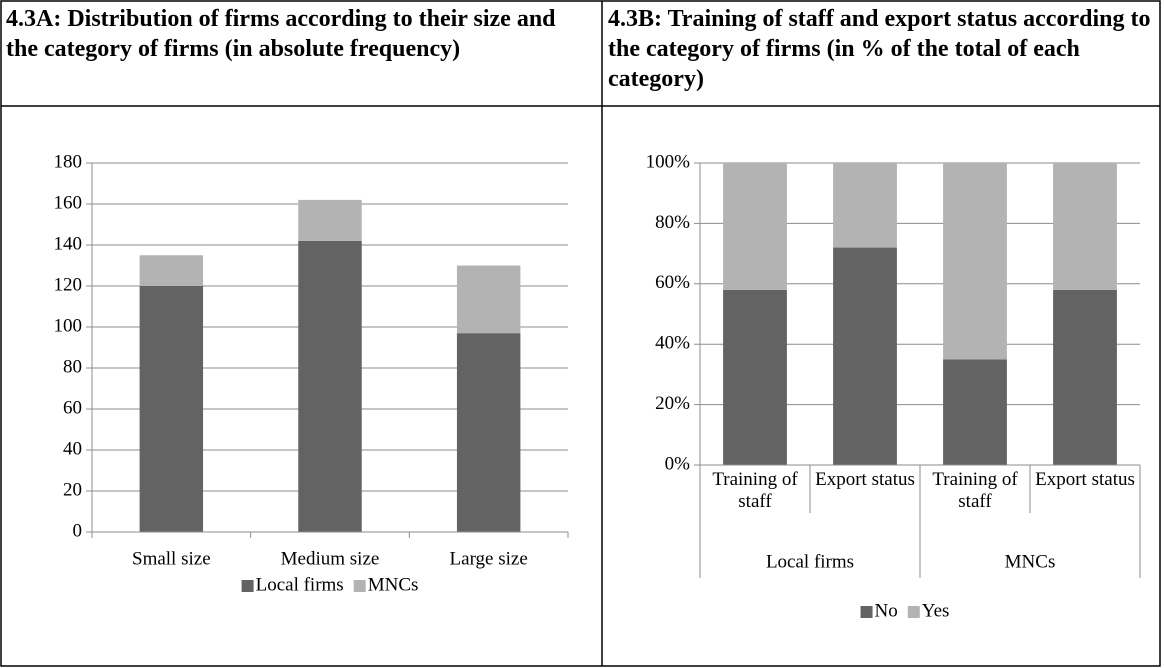 This screenshot has width=1164, height=668. Describe the element at coordinates (672, 282) in the screenshot. I see `y-tick-label: 60%` at that location.